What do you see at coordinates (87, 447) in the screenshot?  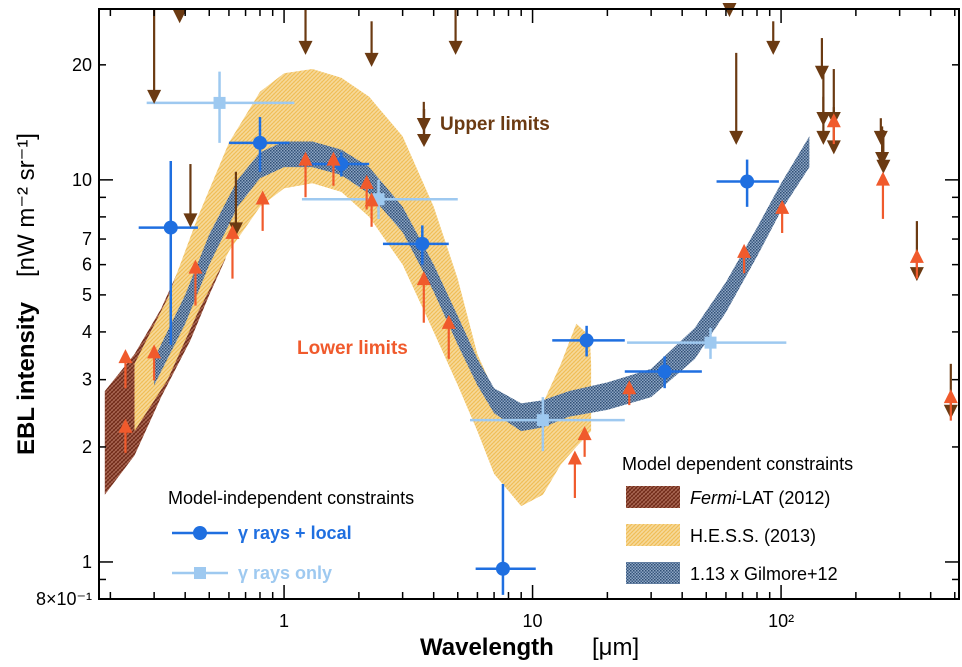 I see `y-tick-label: 2` at bounding box center [87, 447].